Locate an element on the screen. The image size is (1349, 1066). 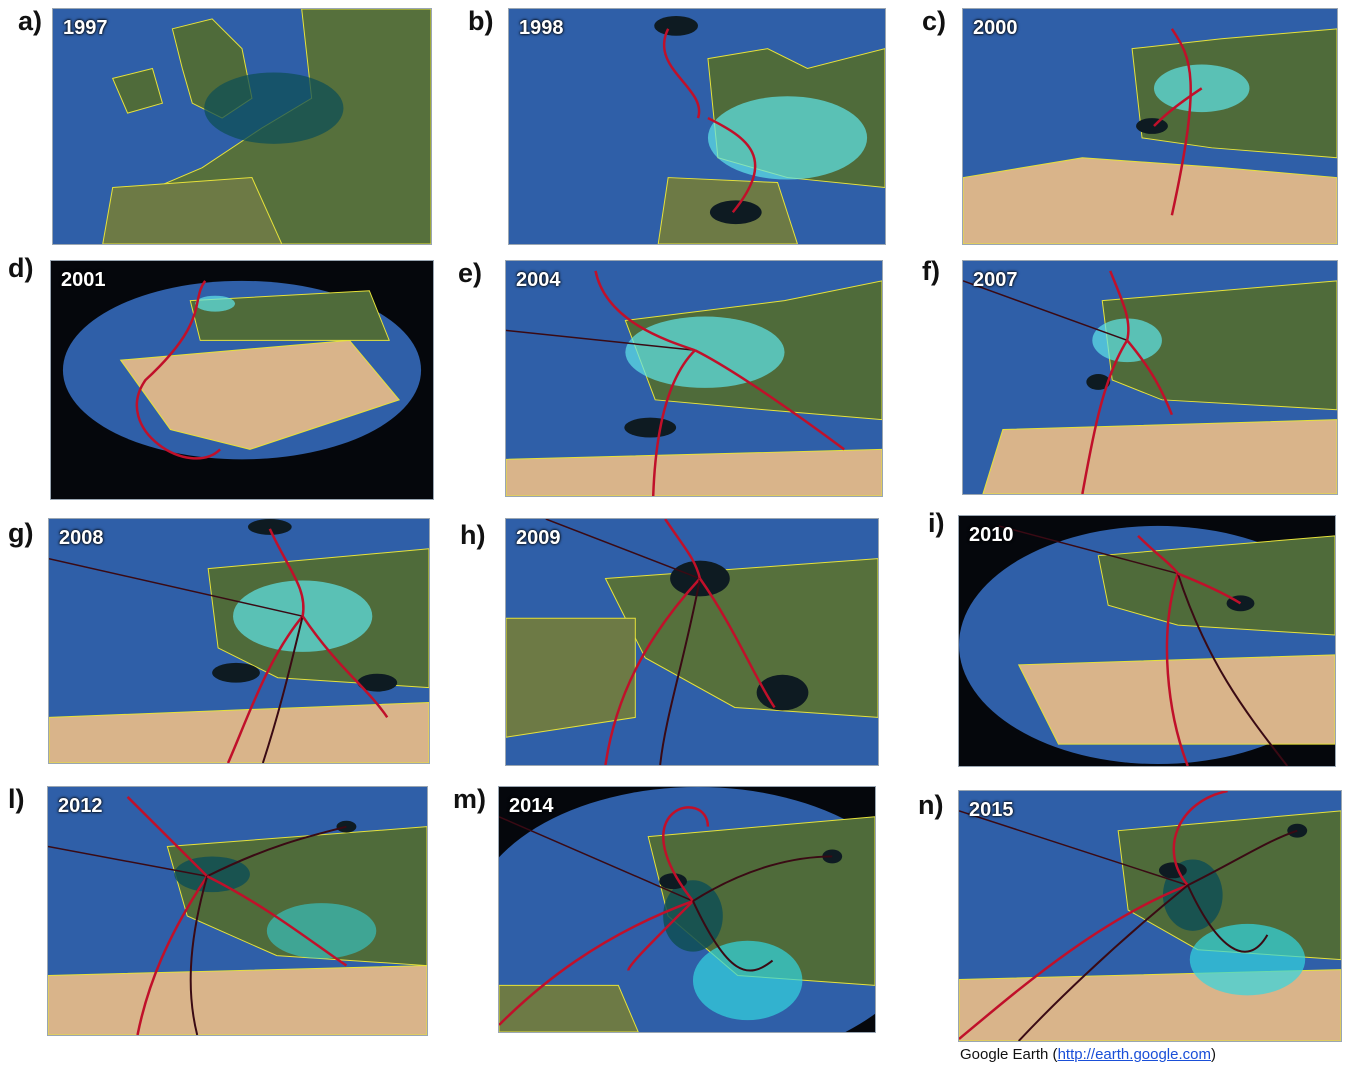
panel-letter-d: d) is located at coordinates (21, 268).